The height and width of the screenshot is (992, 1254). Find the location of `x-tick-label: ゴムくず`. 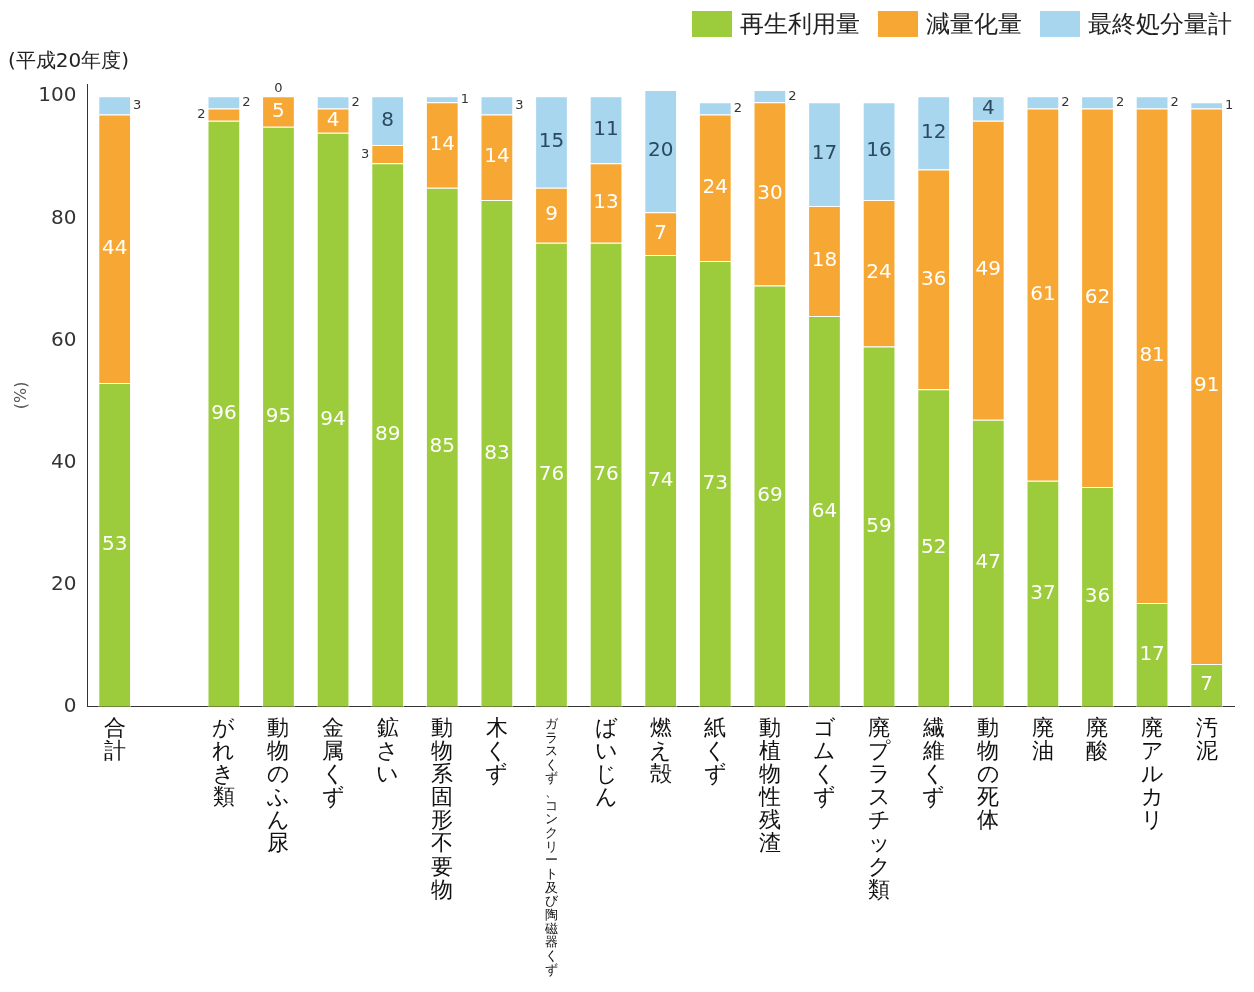

x-tick-label: ゴムくず is located at coordinates (824, 762).